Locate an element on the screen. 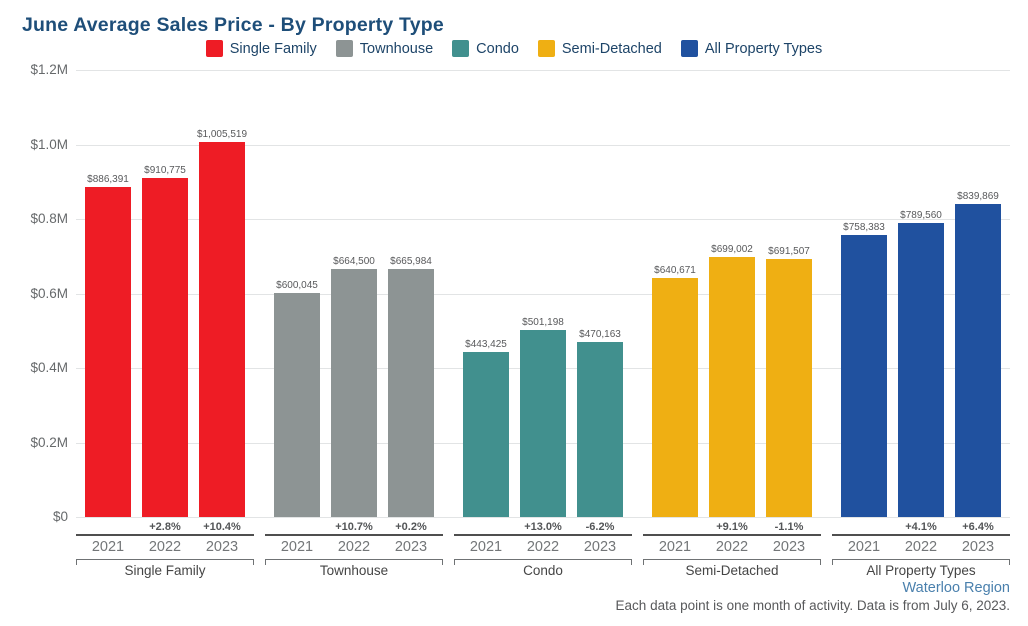 Image resolution: width=1028 pixels, height=626 pixels. bars-condo: $443,425 $501,198 $470,163 is located at coordinates (543, 293).